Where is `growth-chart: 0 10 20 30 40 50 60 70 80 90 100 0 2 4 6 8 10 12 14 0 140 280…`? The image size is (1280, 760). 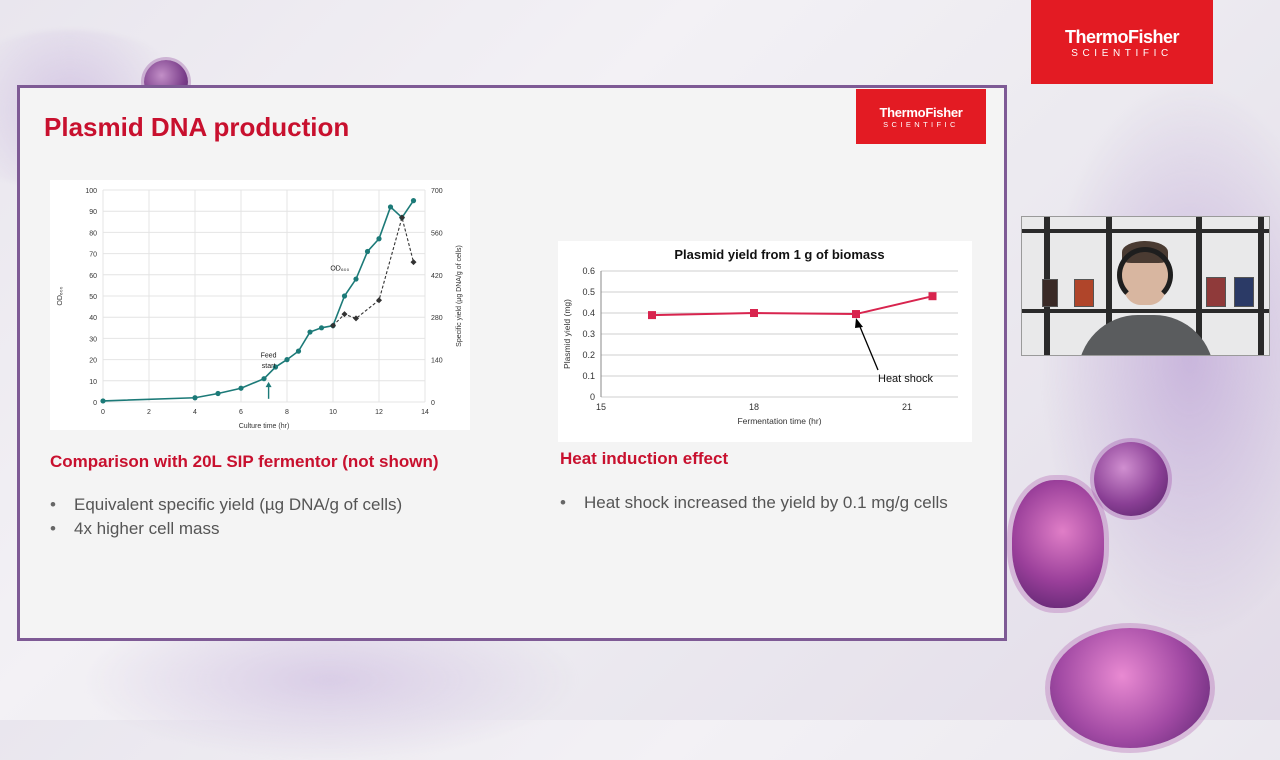 growth-chart: 0 10 20 30 40 50 60 70 80 90 100 0 2 4 6 8 10 12 14 0 140 280… is located at coordinates (260, 305).